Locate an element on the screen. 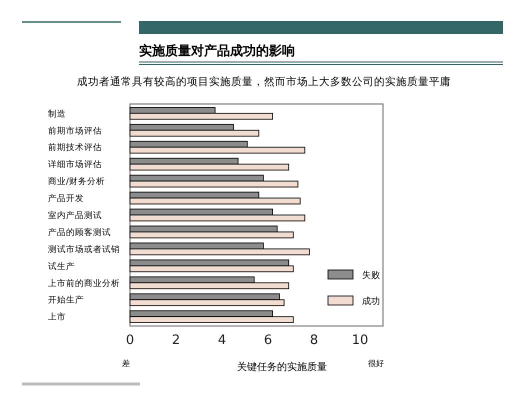 This screenshot has height=397, width=529. x-tick-label: 2 is located at coordinates (176, 340).